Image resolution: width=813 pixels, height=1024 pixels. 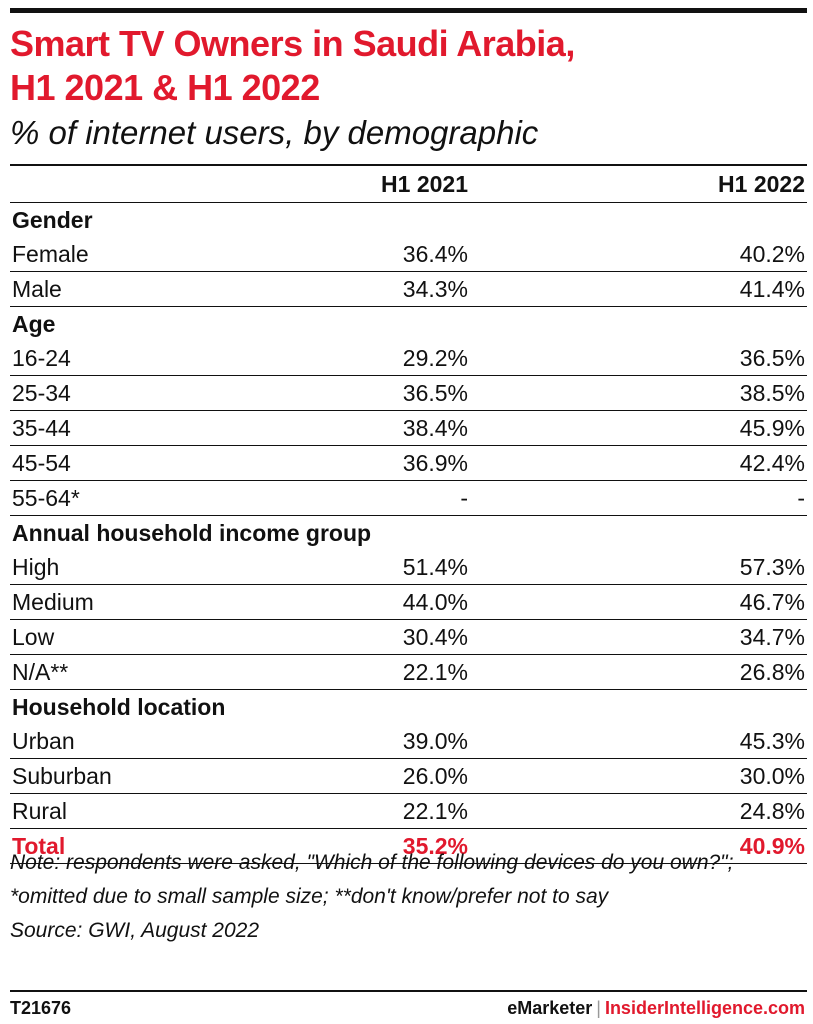 What do you see at coordinates (638, 254) in the screenshot?
I see `value-h1-2022: 40.2%` at bounding box center [638, 254].